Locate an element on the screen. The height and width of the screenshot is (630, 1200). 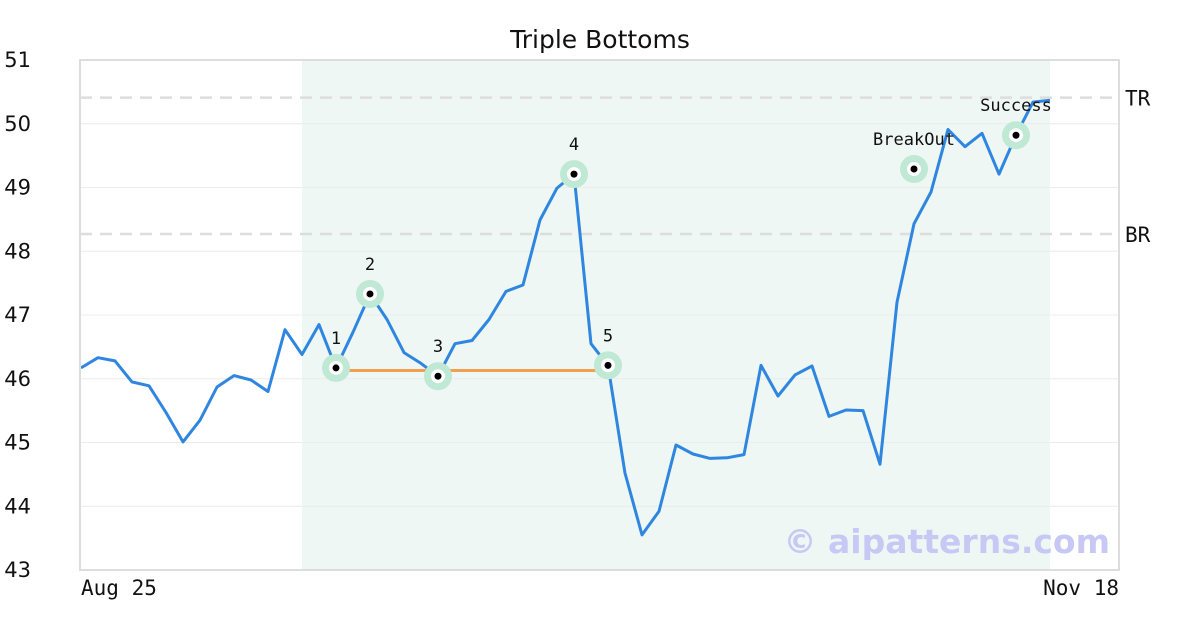
x-tick-label: Aug 25 is located at coordinates (119, 588).